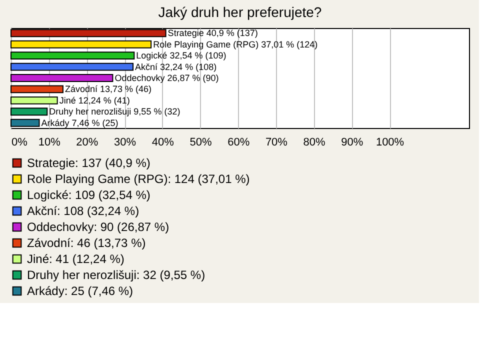 Image resolution: width=480 pixels, height=337 pixels. I want to click on x-tick-label: 80%, so click(314, 142).